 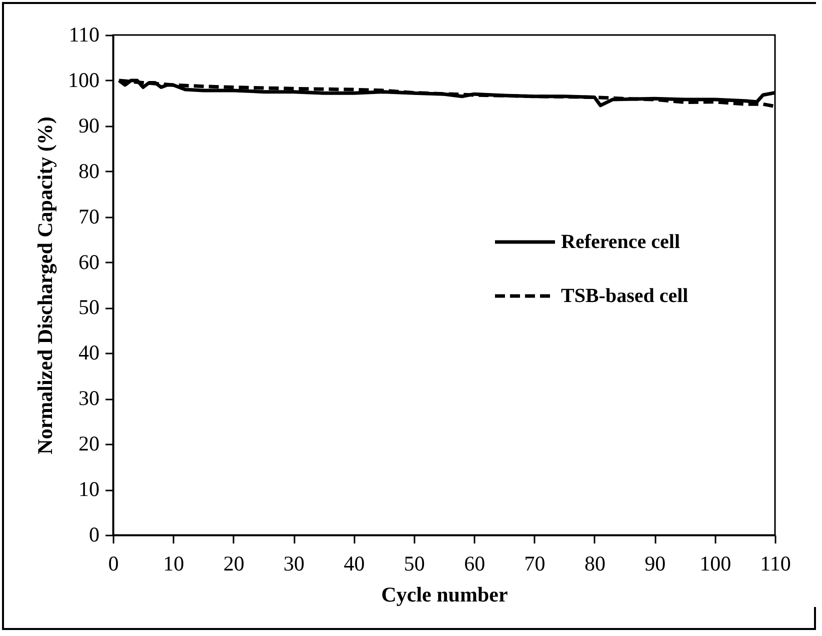 I want to click on x-axis-title: Cycle number, so click(x=444, y=594).